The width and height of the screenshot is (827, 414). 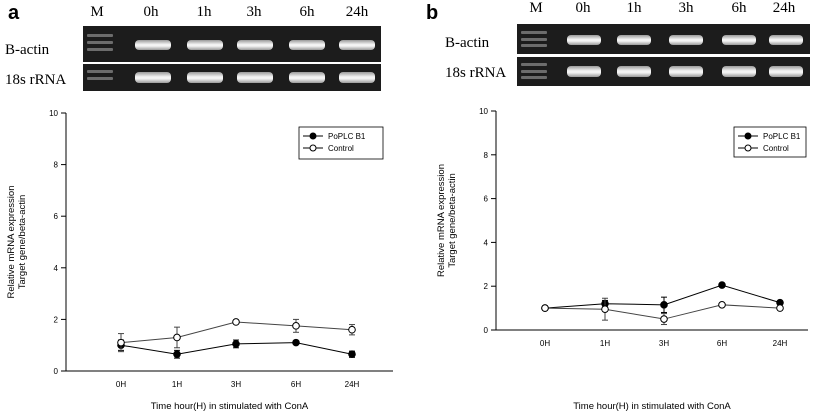 What do you see at coordinates (686, 8) in the screenshot?
I see `gel-b-lane-label: 3h` at bounding box center [686, 8].